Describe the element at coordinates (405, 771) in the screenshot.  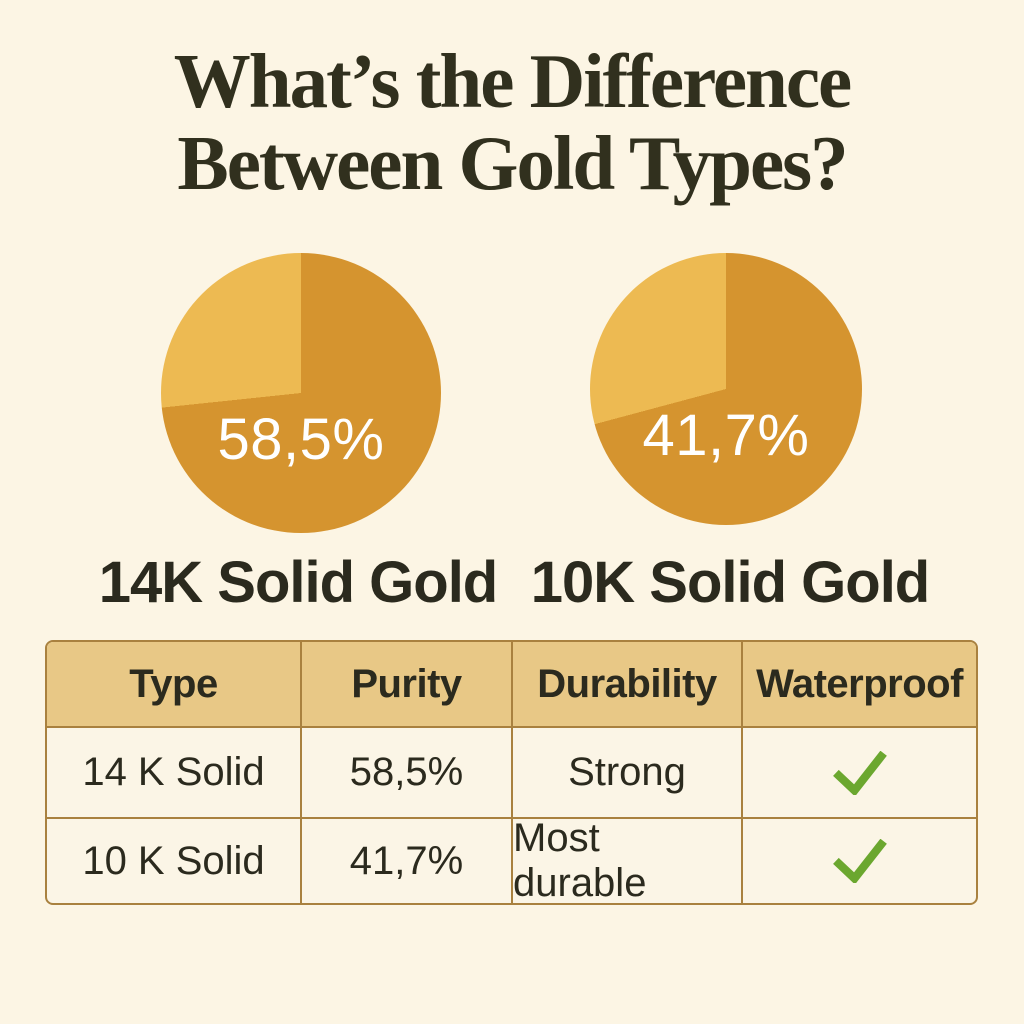
I see `table-cell-purity-14k: 58,5%` at that location.